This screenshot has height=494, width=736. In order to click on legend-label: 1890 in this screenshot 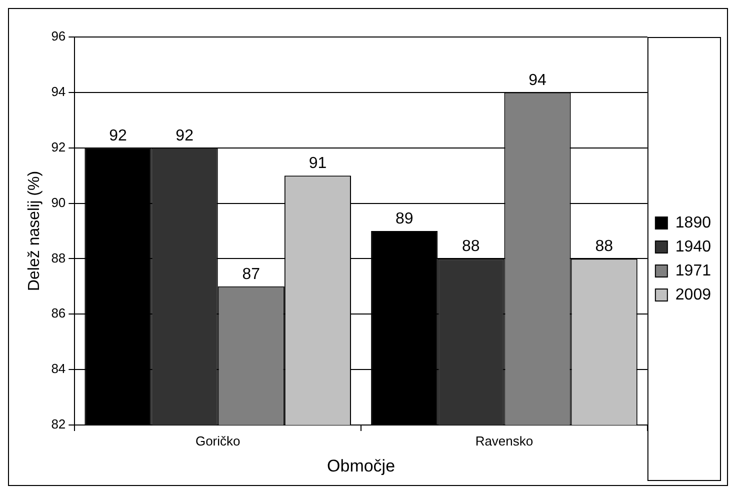, I will do `click(693, 223)`.